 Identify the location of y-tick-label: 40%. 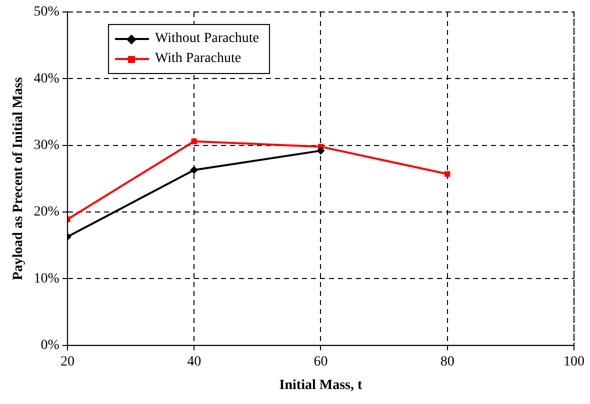
(47, 78).